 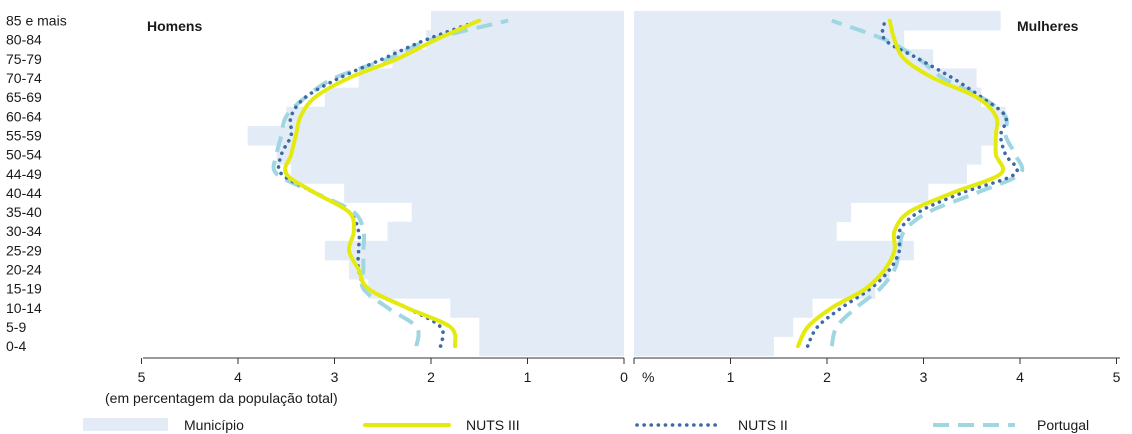 I want to click on age-label-75-79: 75-79, so click(x=24, y=59).